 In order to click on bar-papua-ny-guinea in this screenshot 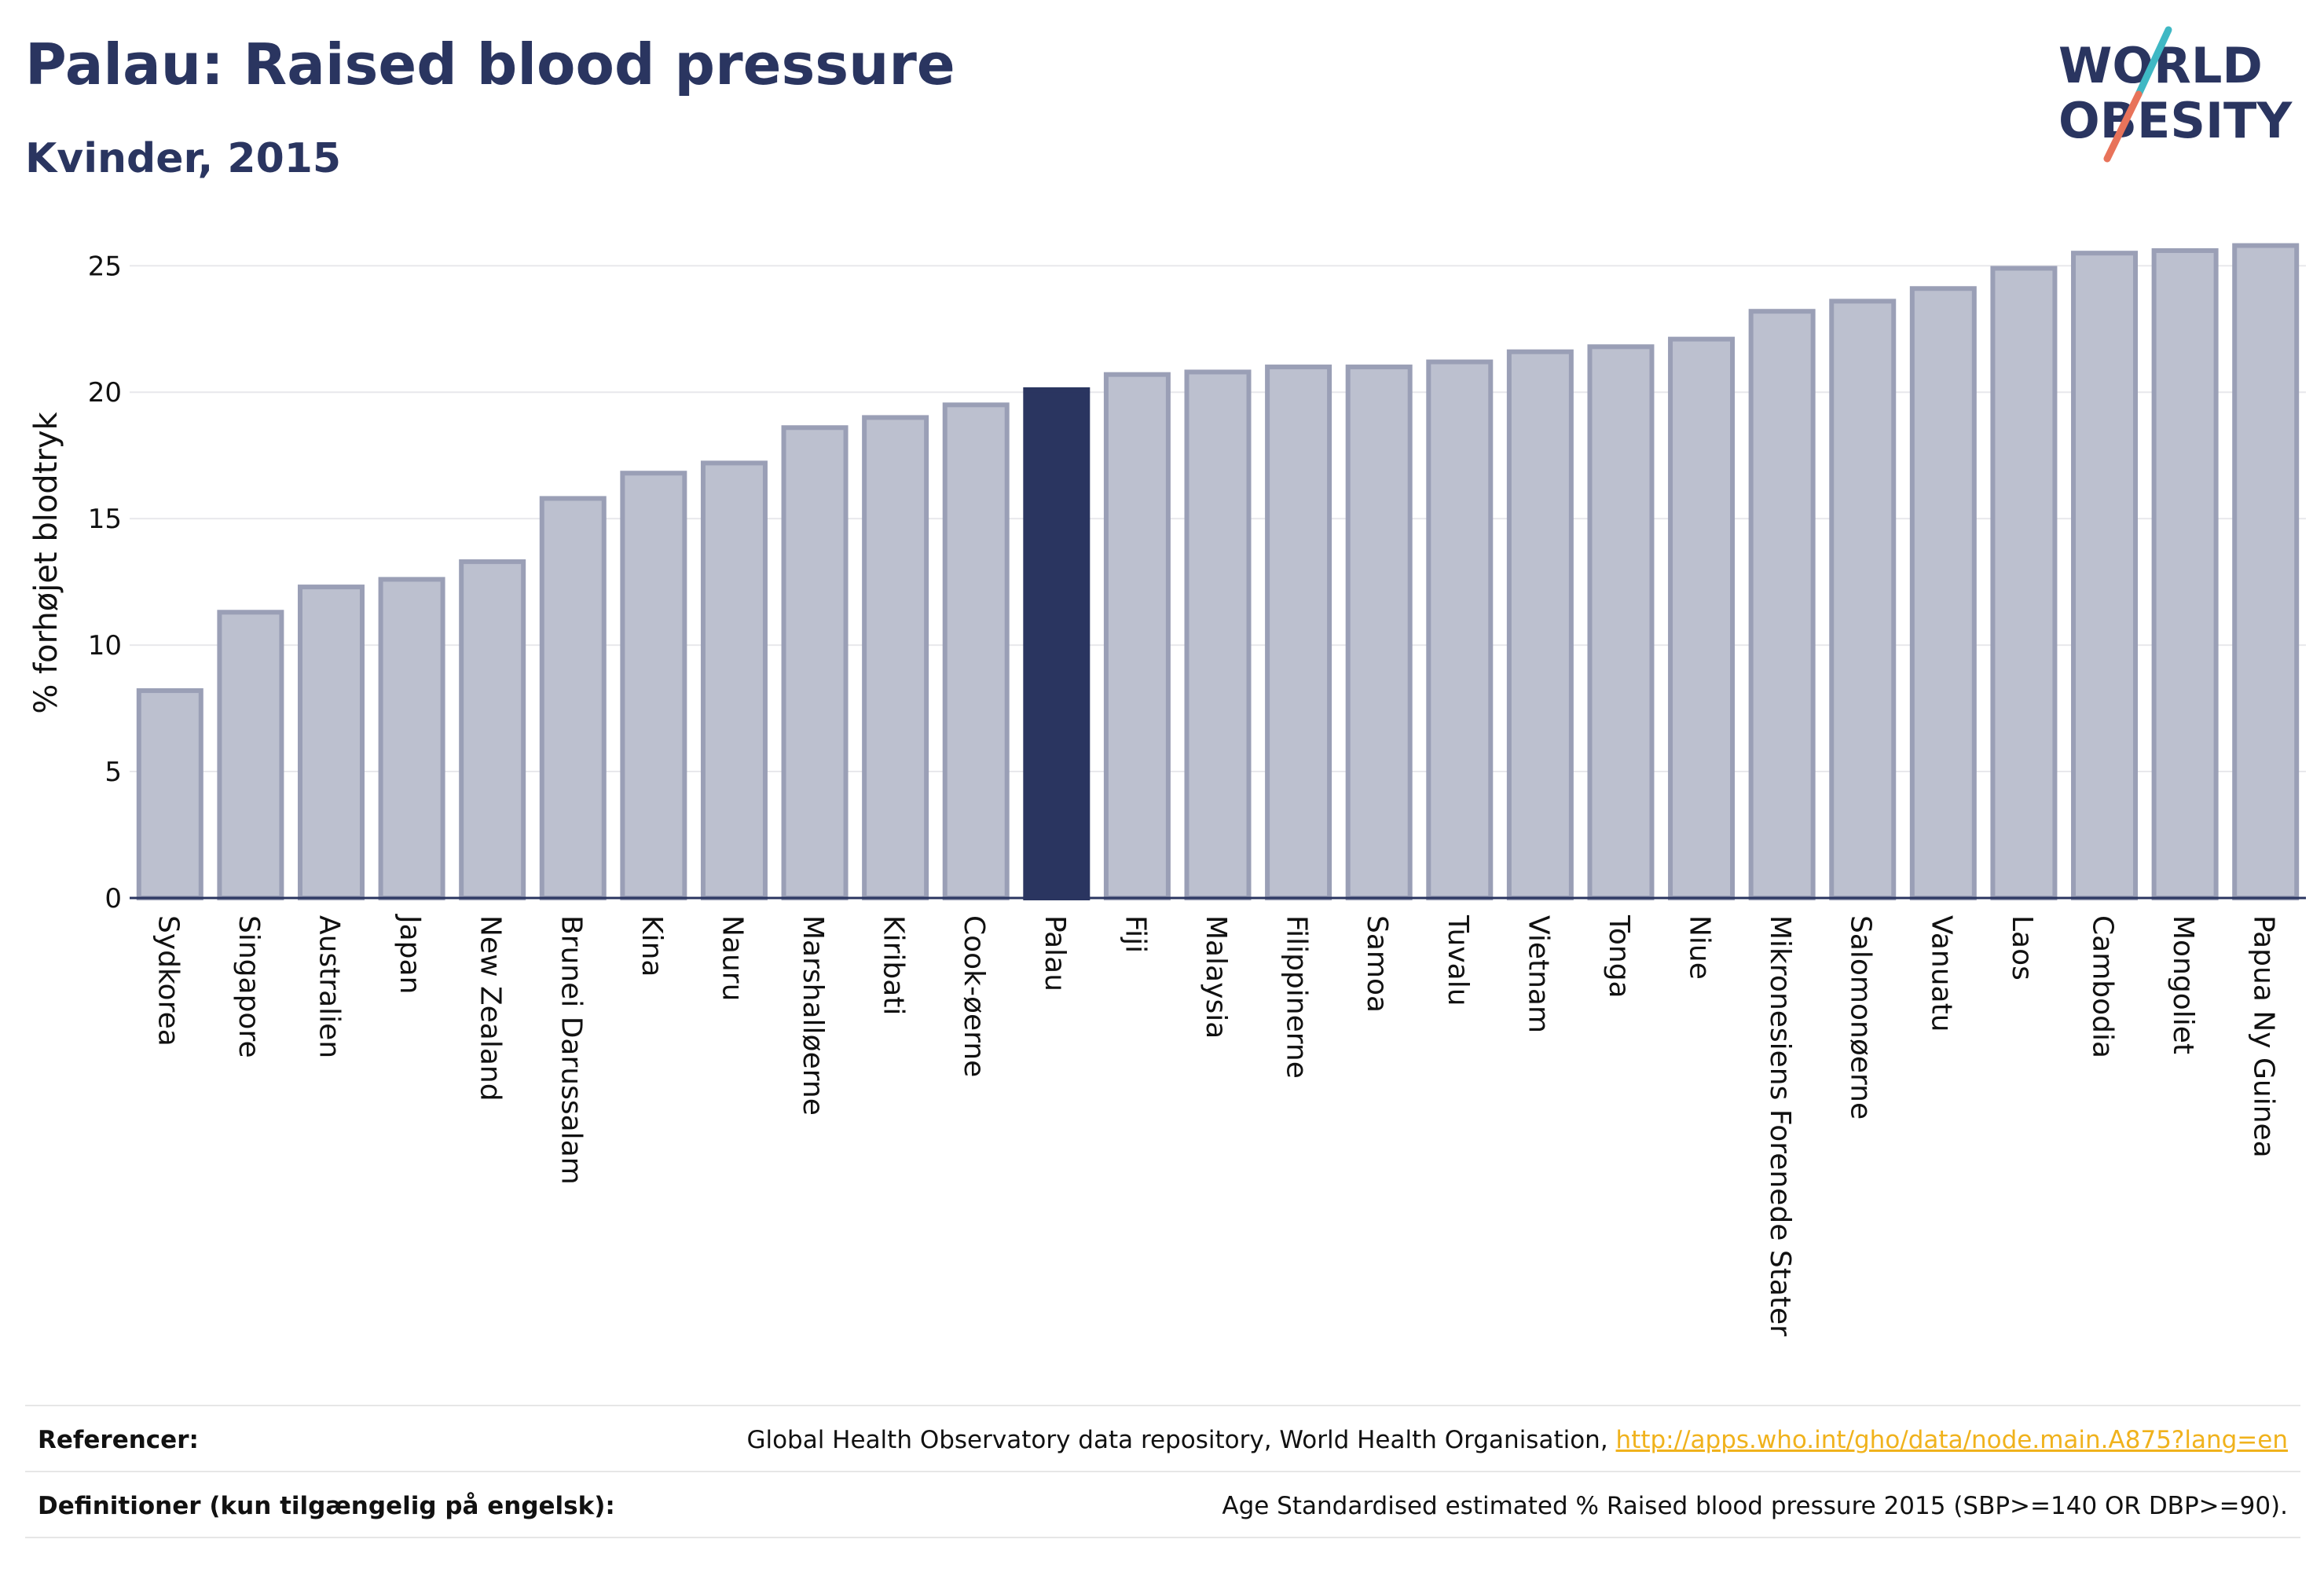, I will do `click(2266, 571)`.